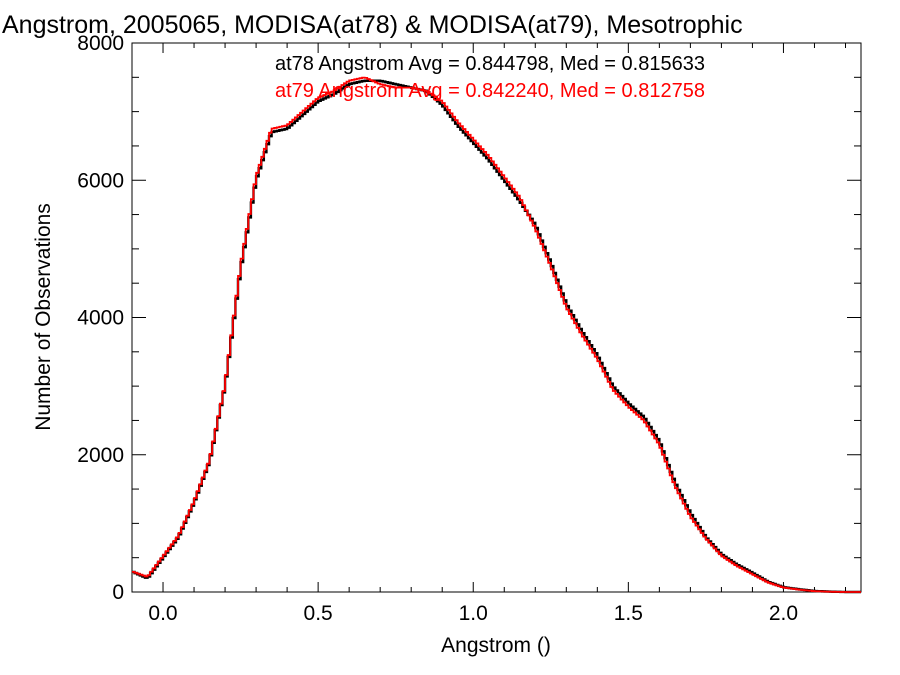  I want to click on y-axis-title: Number of Observations, so click(43, 317).